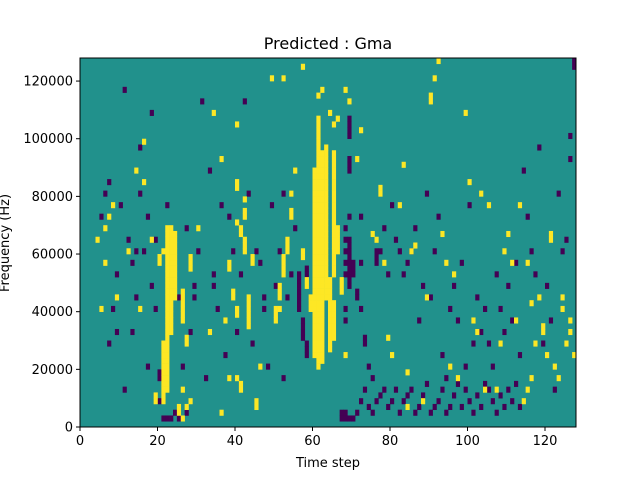 This screenshot has width=640, height=480. Describe the element at coordinates (80, 441) in the screenshot. I see `x-tick-label: 0` at that location.